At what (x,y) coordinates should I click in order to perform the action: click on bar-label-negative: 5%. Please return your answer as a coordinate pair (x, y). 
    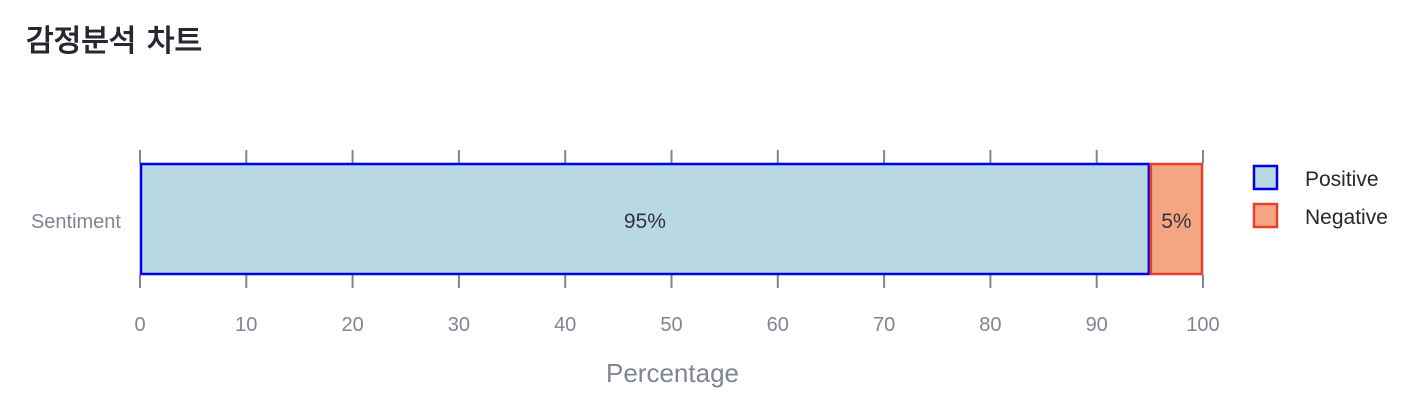
    Looking at the image, I should click on (1176, 221).